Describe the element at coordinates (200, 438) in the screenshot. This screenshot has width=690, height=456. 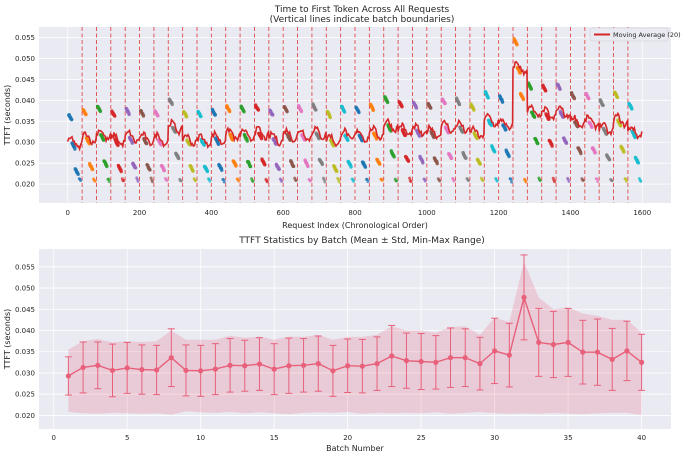
I see `bottom-x-tick-label: 10` at that location.